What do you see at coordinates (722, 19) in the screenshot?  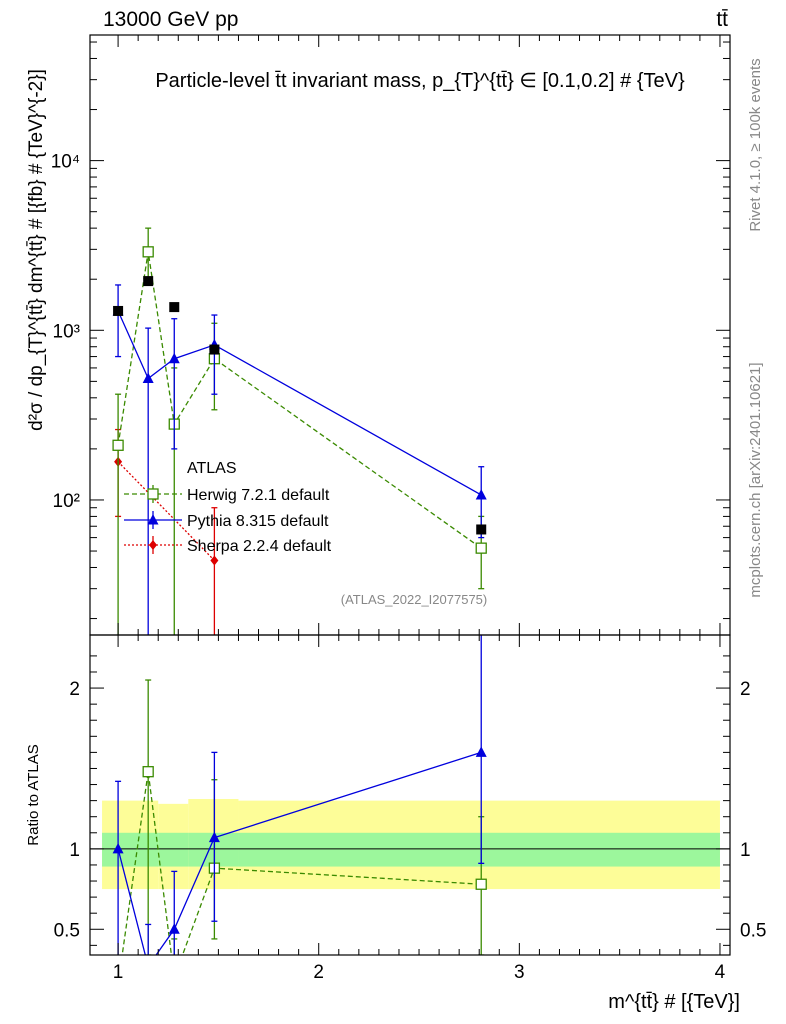 I see `header-right: tt̄` at bounding box center [722, 19].